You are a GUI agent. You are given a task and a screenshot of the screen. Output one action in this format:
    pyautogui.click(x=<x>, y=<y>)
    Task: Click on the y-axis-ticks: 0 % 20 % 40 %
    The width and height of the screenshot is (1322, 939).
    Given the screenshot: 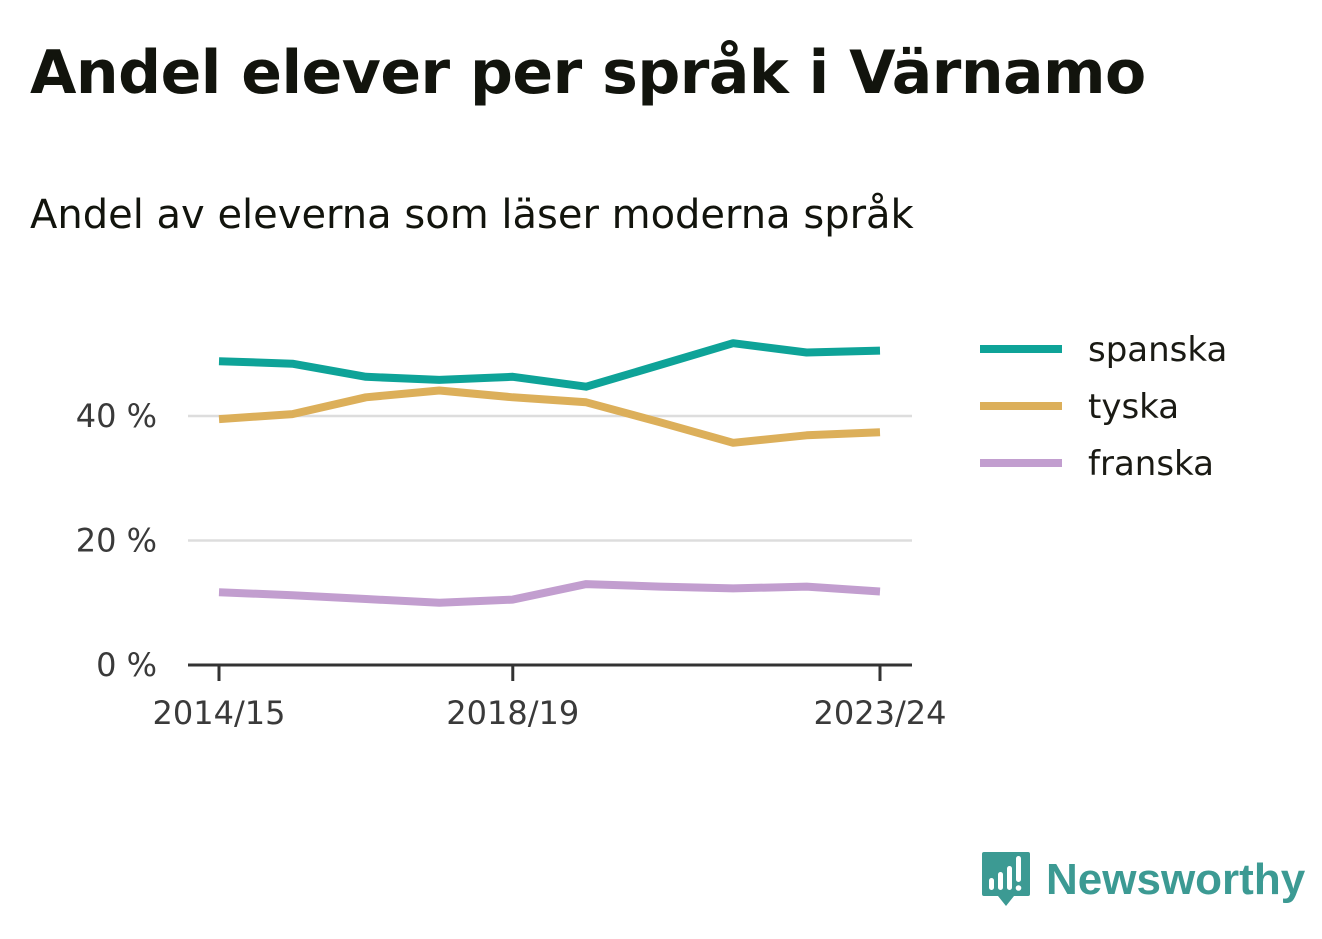 What is the action you would take?
    pyautogui.click(x=116, y=540)
    